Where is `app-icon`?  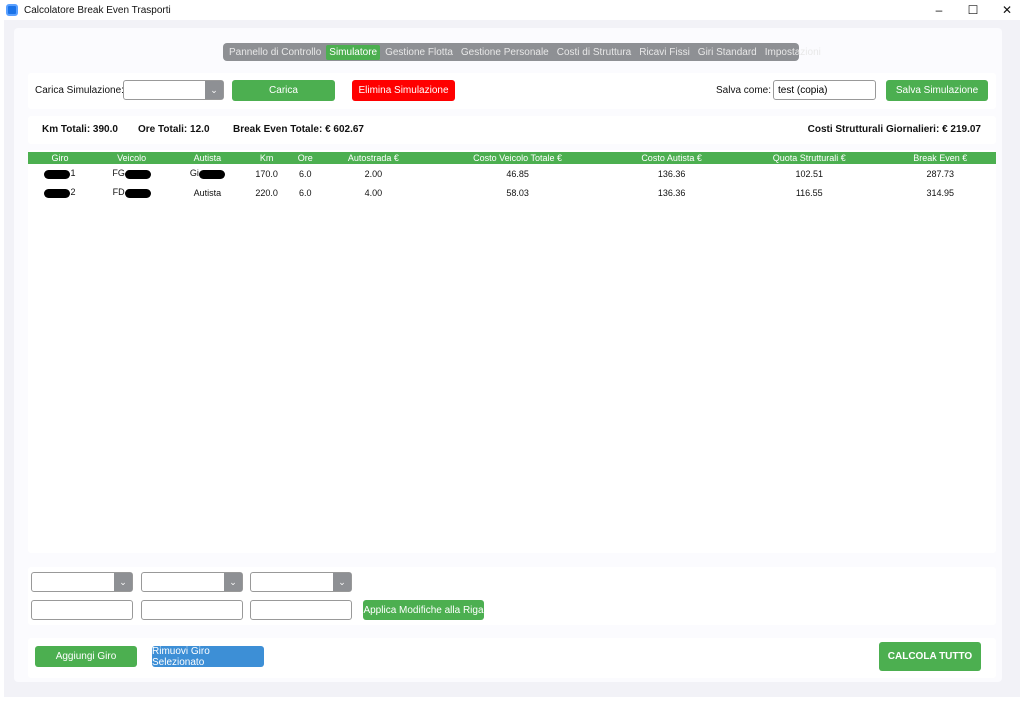
app-icon is located at coordinates (12, 10).